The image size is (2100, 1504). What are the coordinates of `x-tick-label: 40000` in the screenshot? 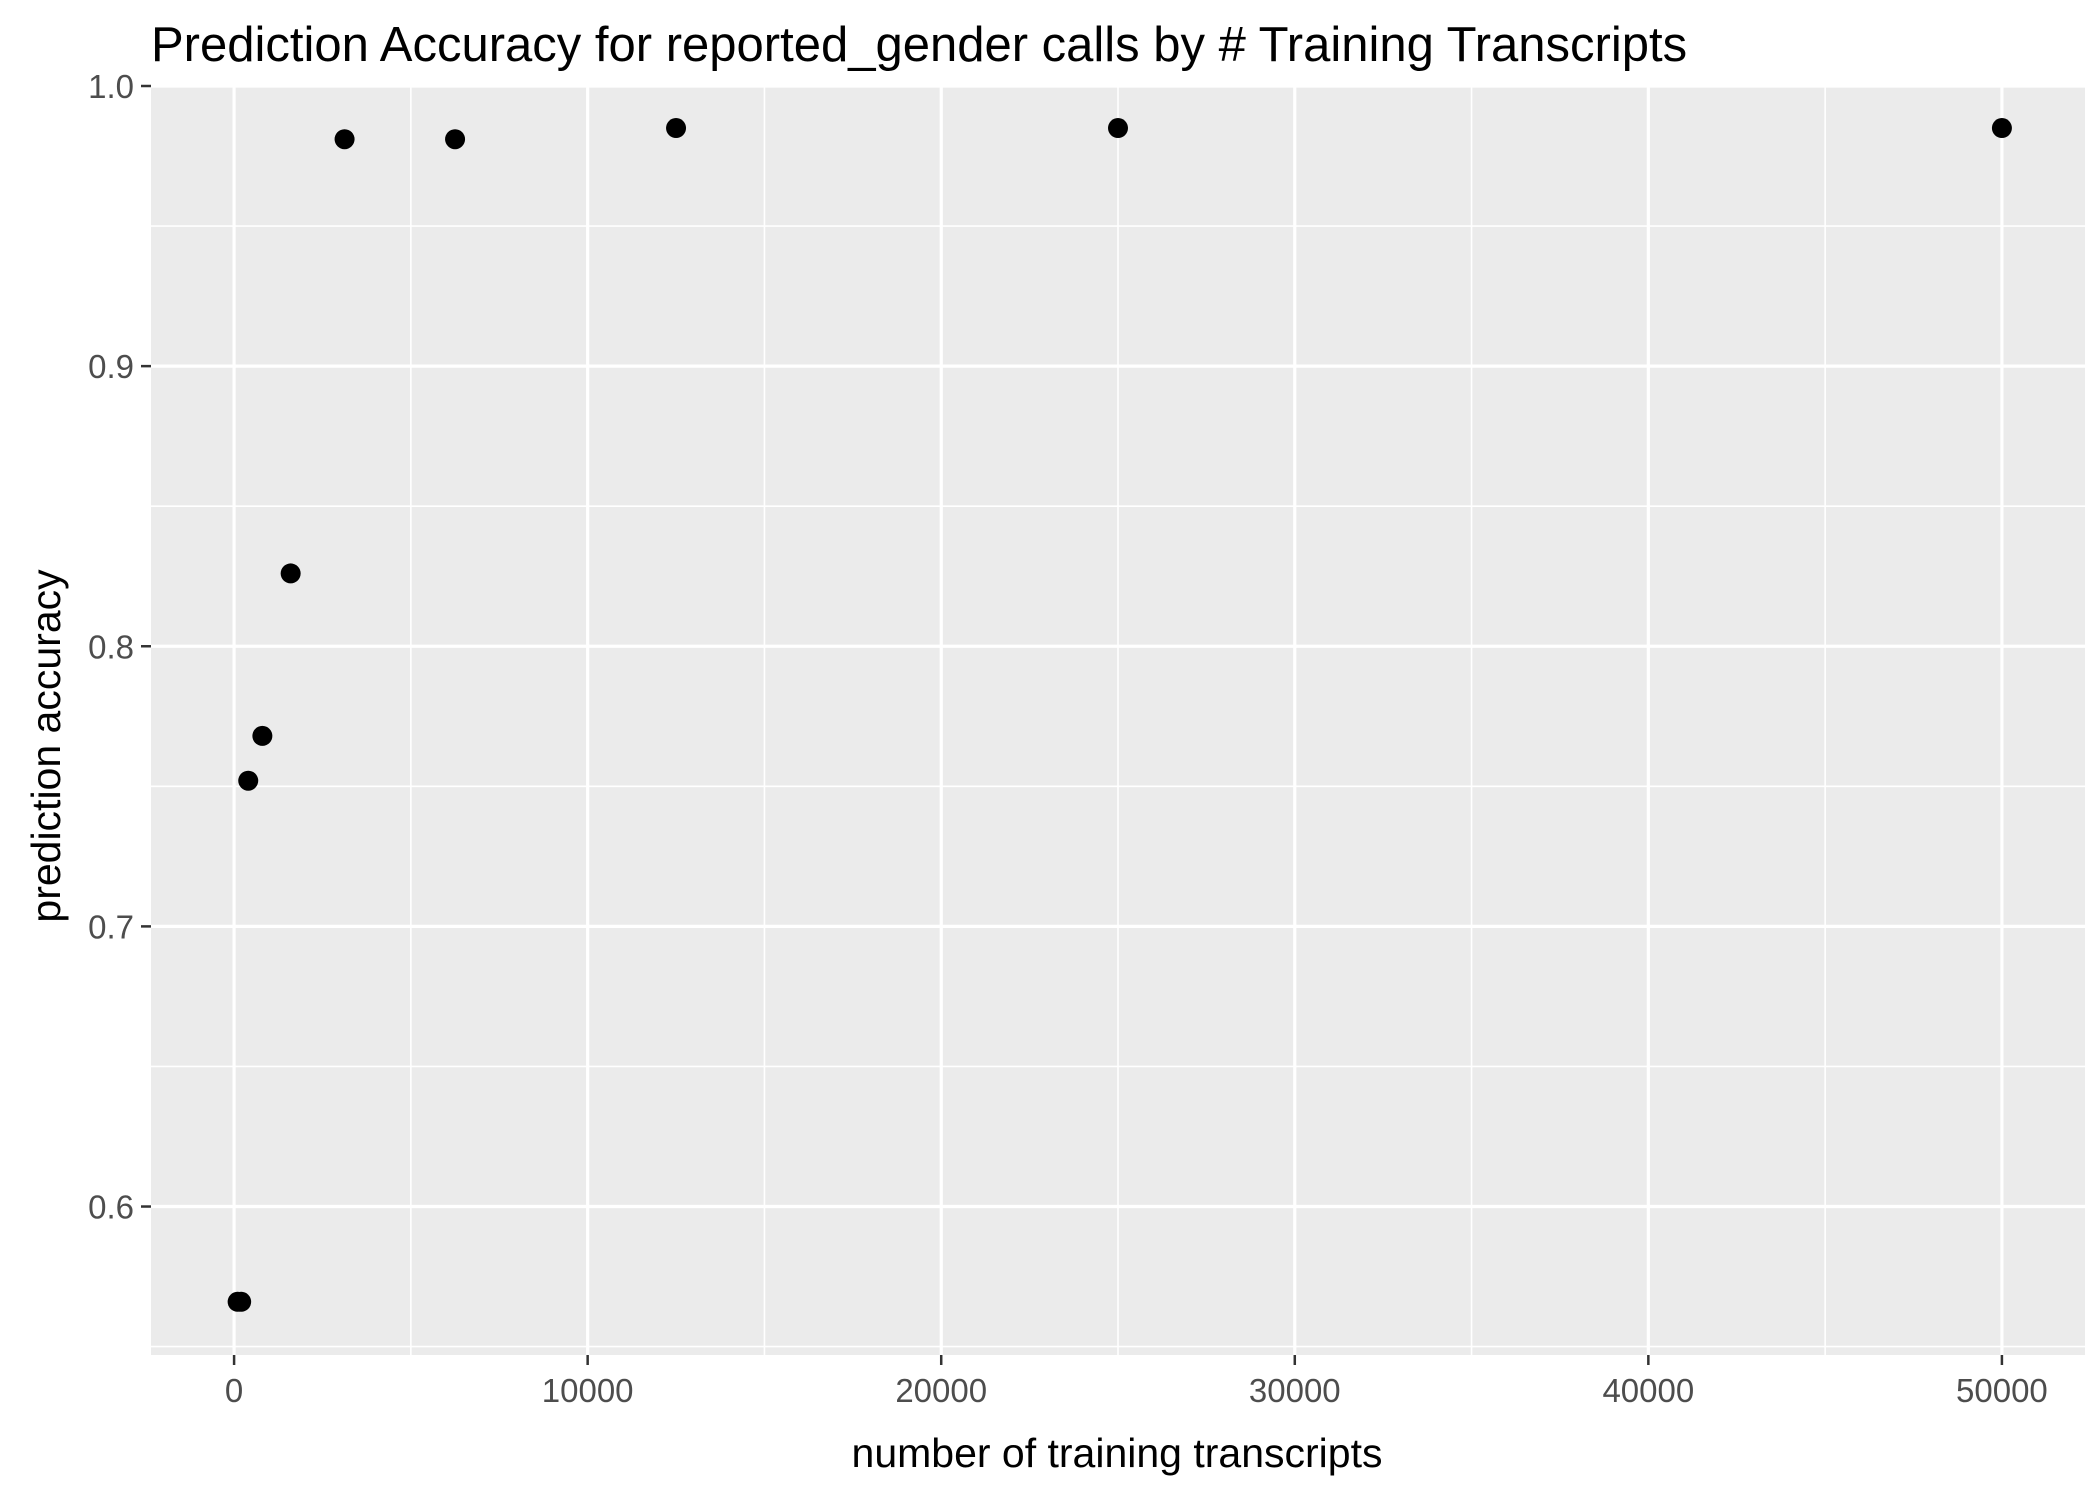 It's located at (1648, 1390).